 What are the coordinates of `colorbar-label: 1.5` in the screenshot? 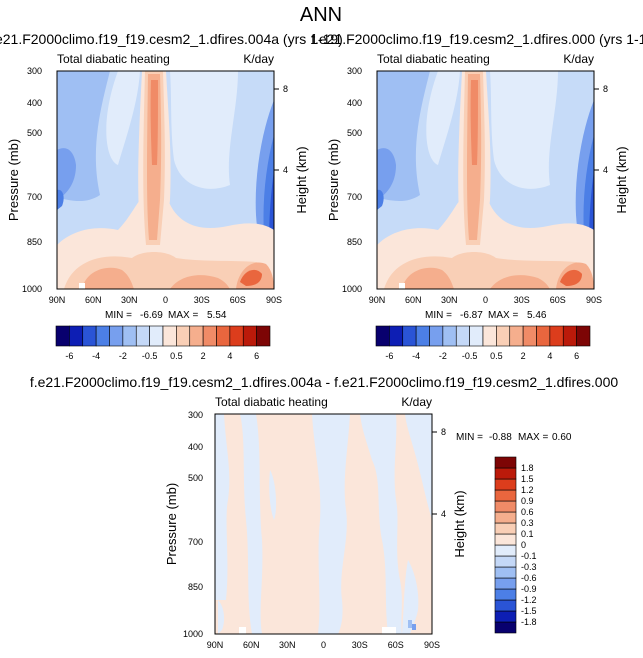 It's located at (527, 479).